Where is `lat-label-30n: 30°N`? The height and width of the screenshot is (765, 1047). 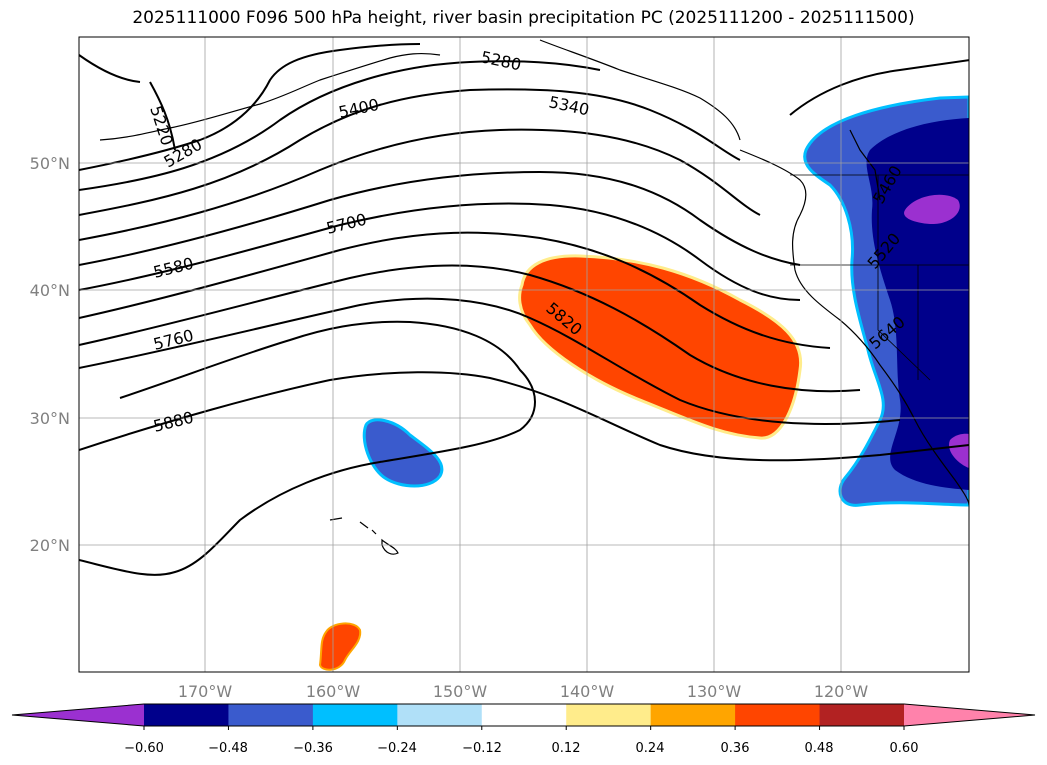 lat-label-30n: 30°N is located at coordinates (50, 418).